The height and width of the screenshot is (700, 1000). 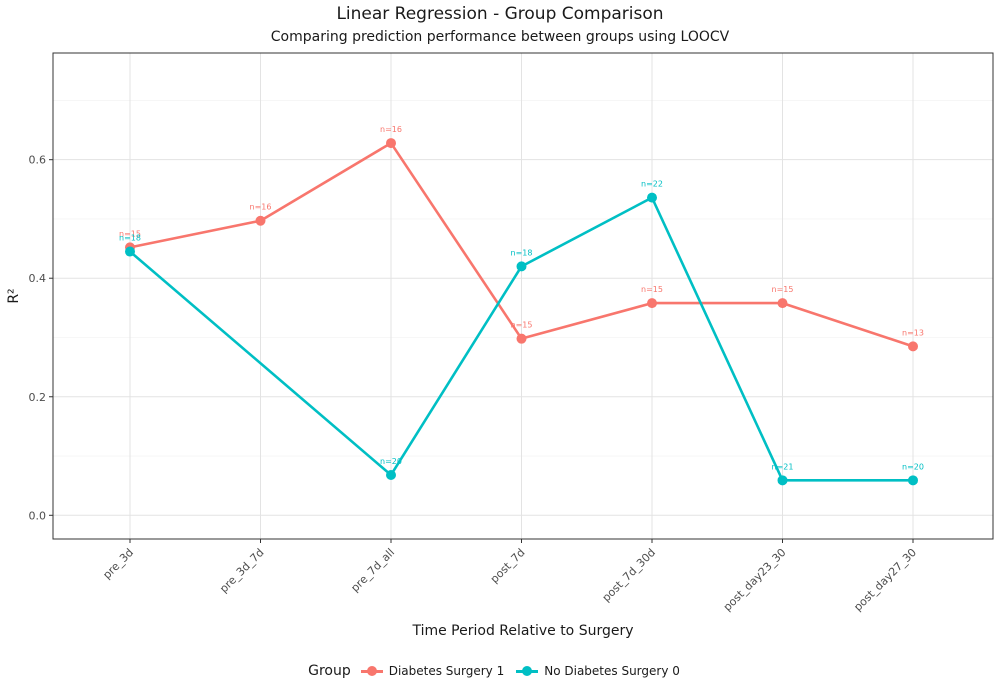 What do you see at coordinates (913, 332) in the screenshot?
I see `n-label: n=13` at bounding box center [913, 332].